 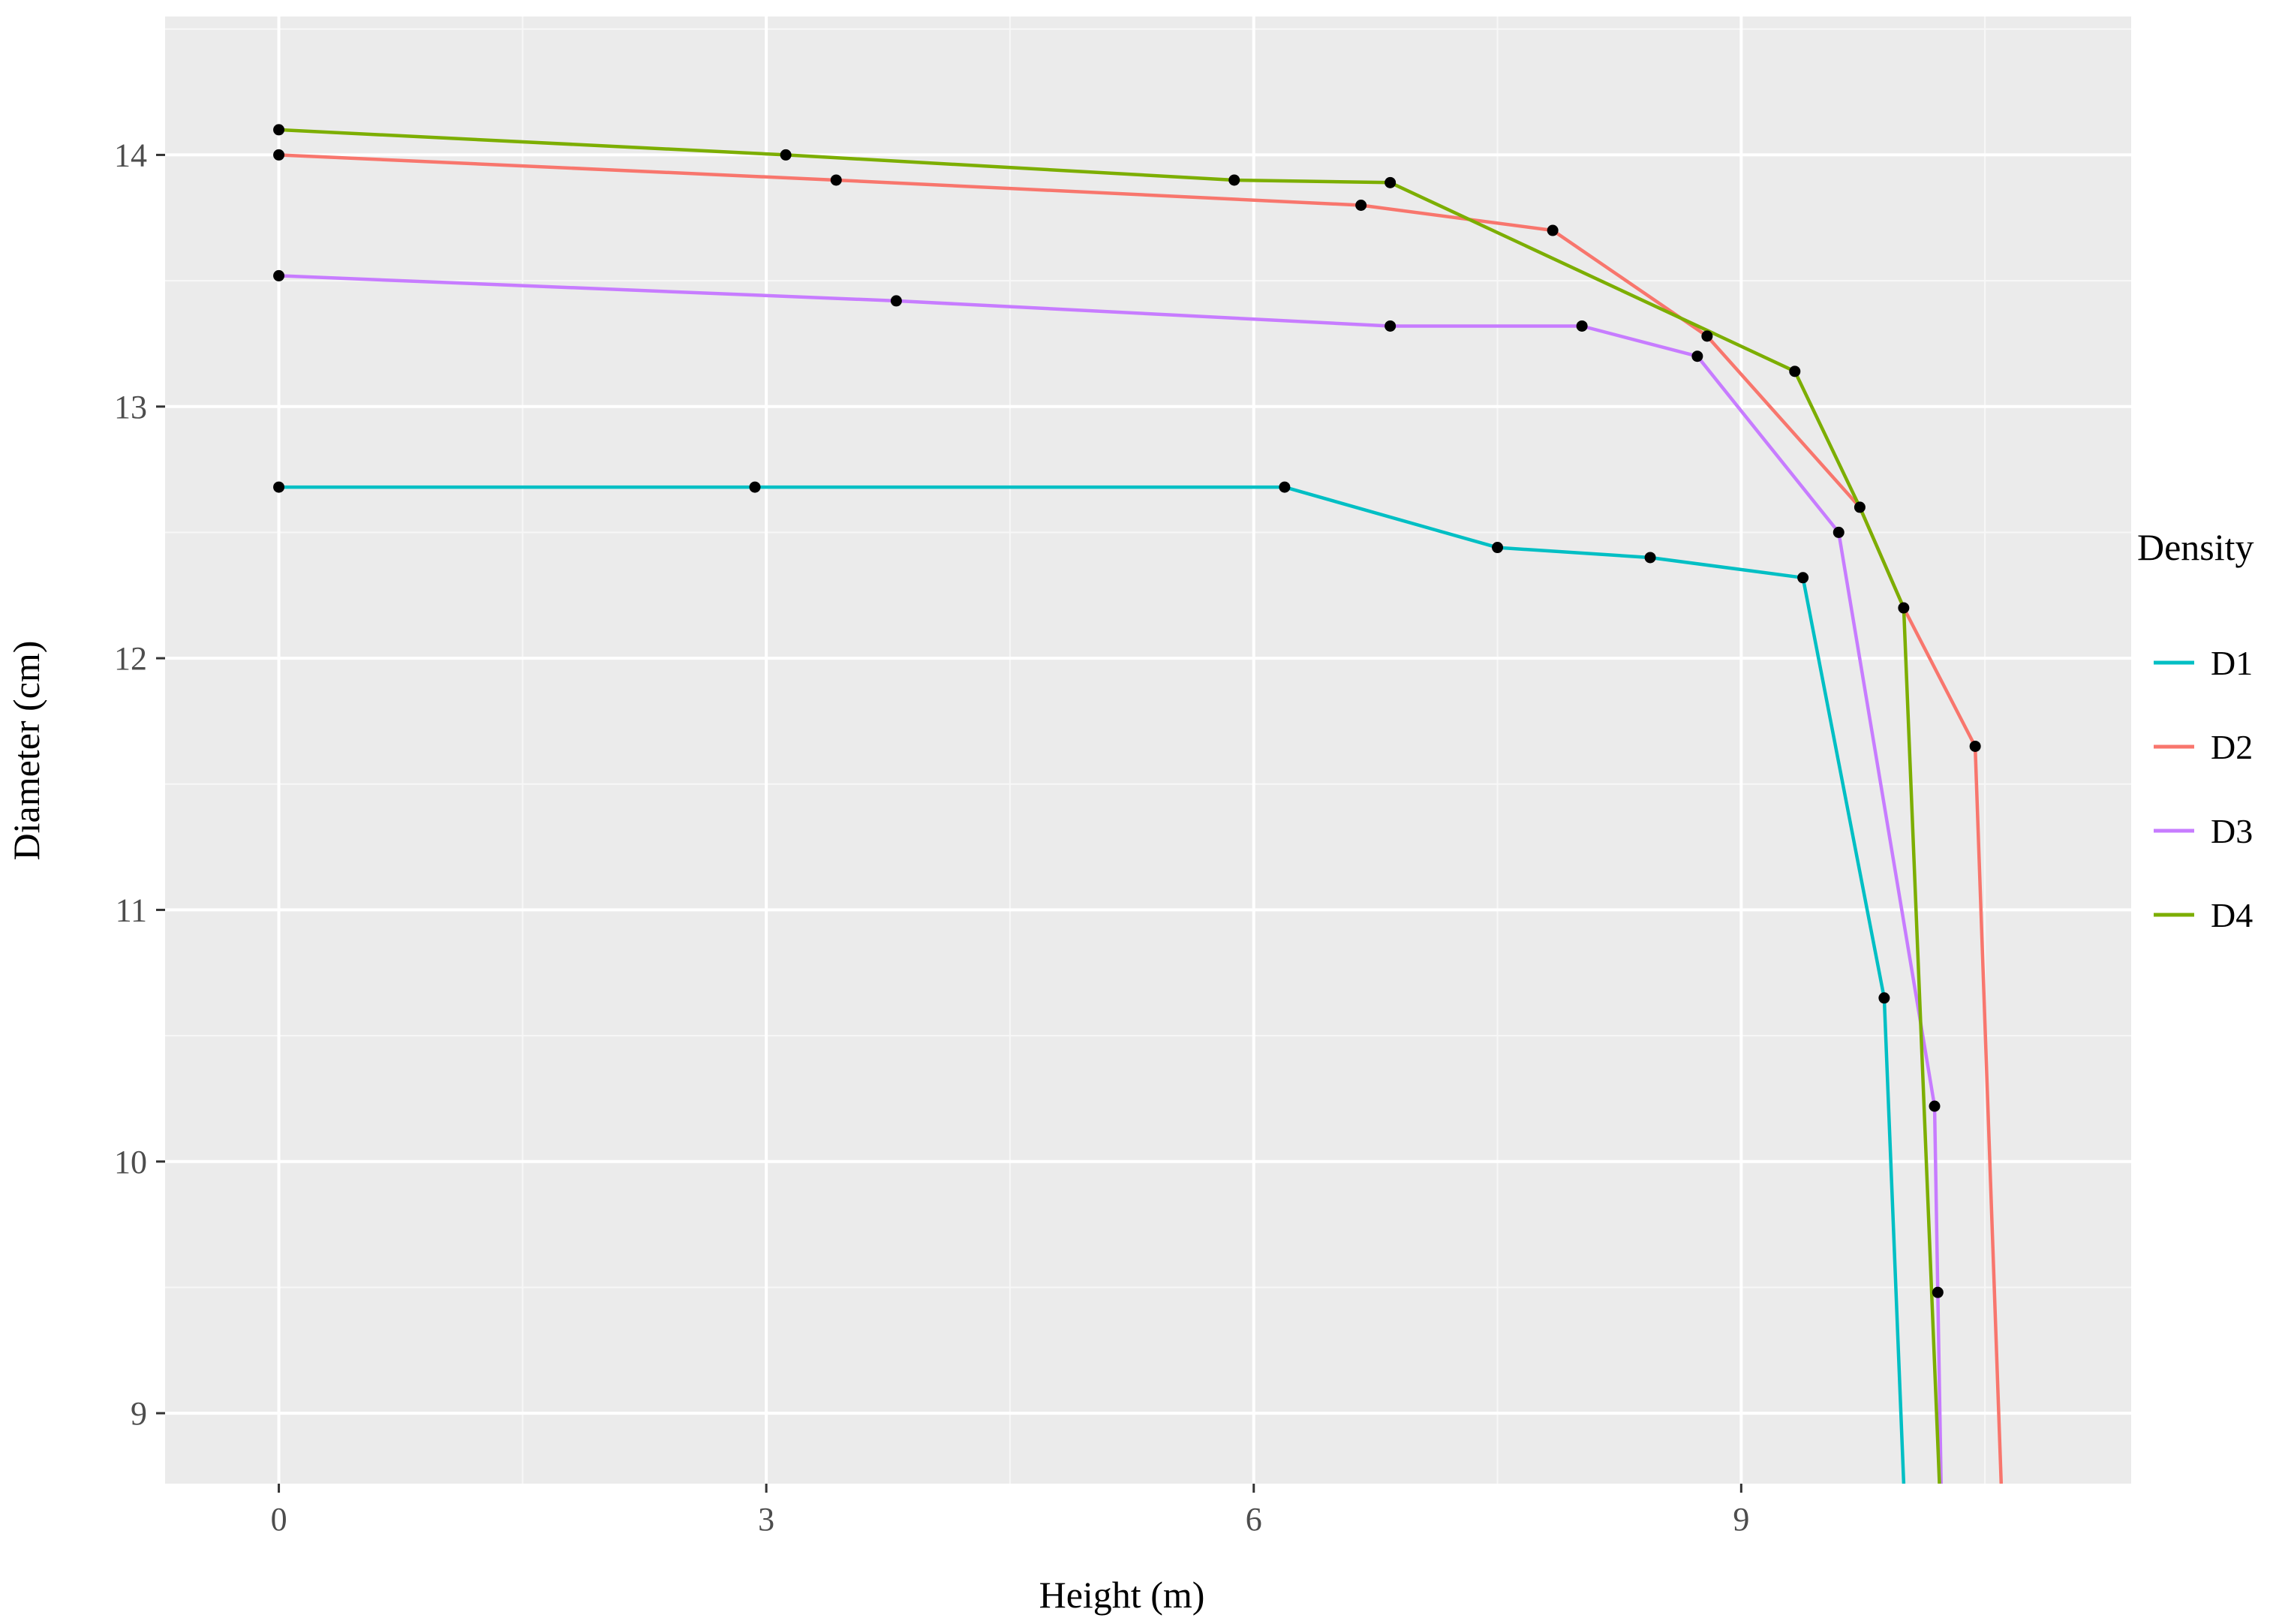 I want to click on y-tick-label: 12, so click(x=130, y=658).